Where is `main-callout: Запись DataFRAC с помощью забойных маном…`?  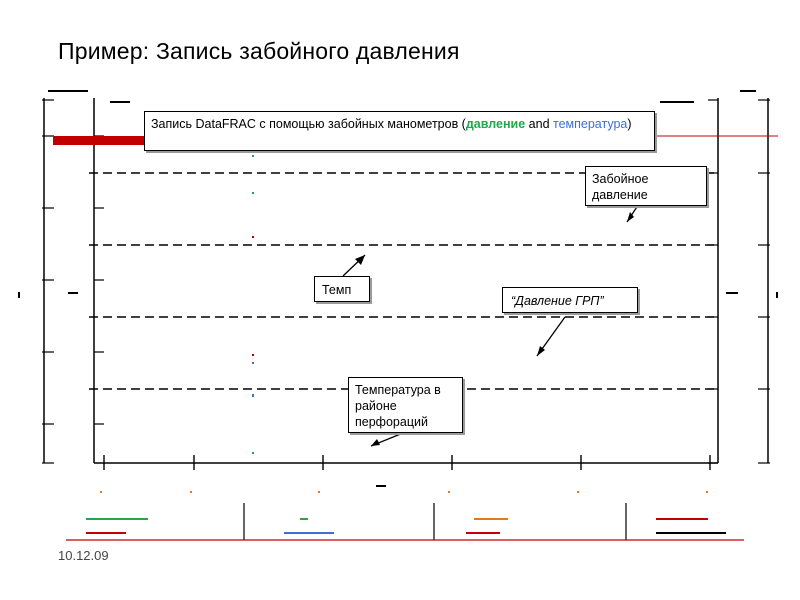
main-callout: Запись DataFRAC с помощью забойных маном… is located at coordinates (399, 131).